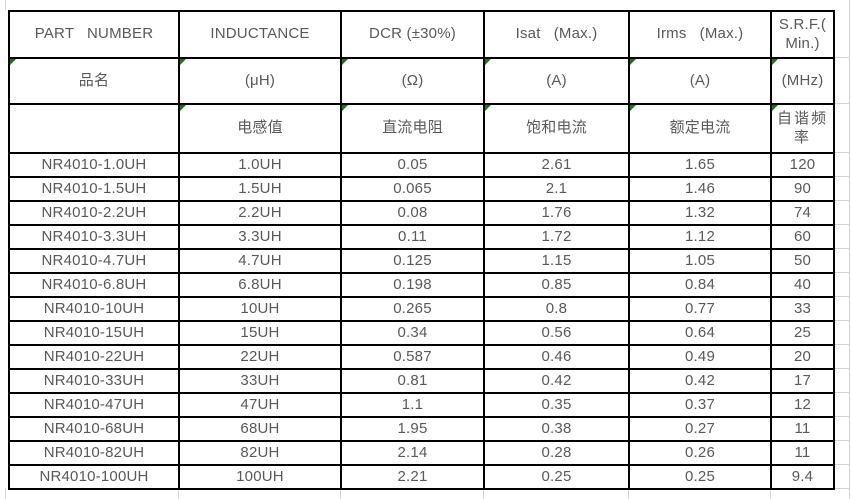  What do you see at coordinates (260, 405) in the screenshot?
I see `cell-inductance: 47UH` at bounding box center [260, 405].